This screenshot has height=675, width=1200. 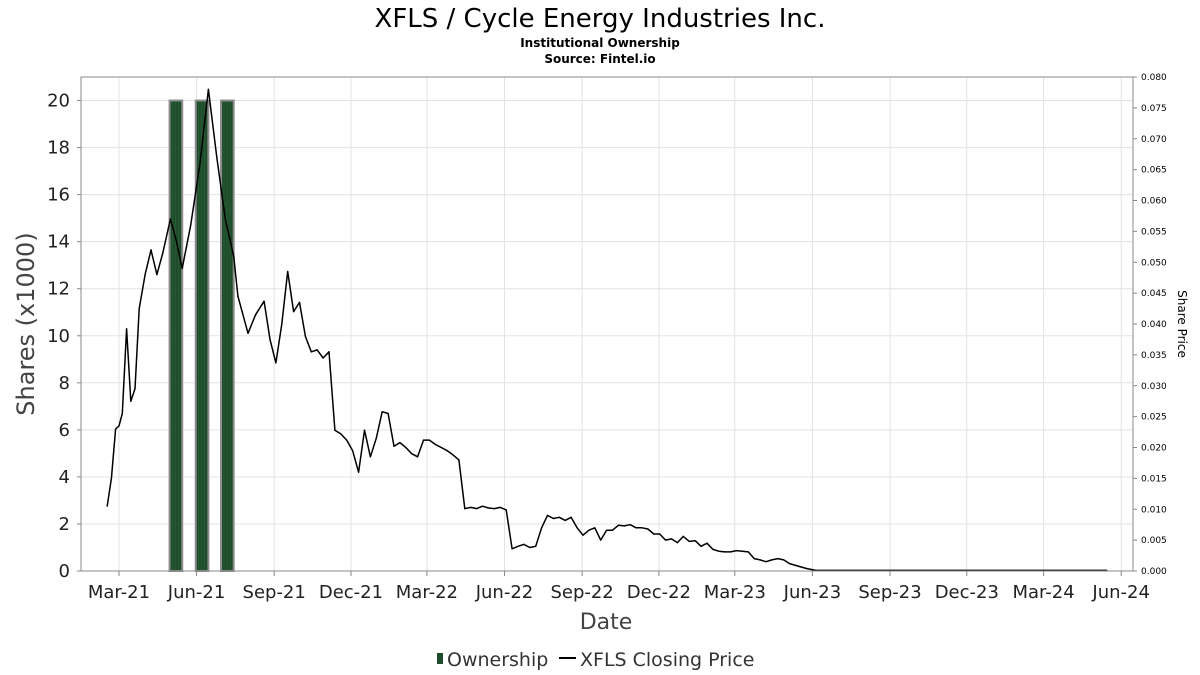 What do you see at coordinates (64, 477) in the screenshot?
I see `y-tick-label: 4` at bounding box center [64, 477].